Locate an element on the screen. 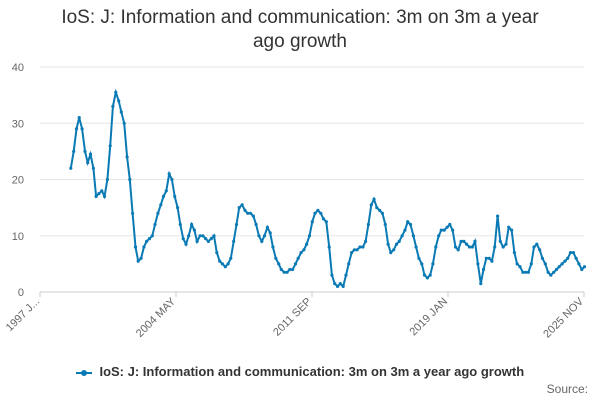 The width and height of the screenshot is (600, 400). y-tick-label: 30 is located at coordinates (18, 124).